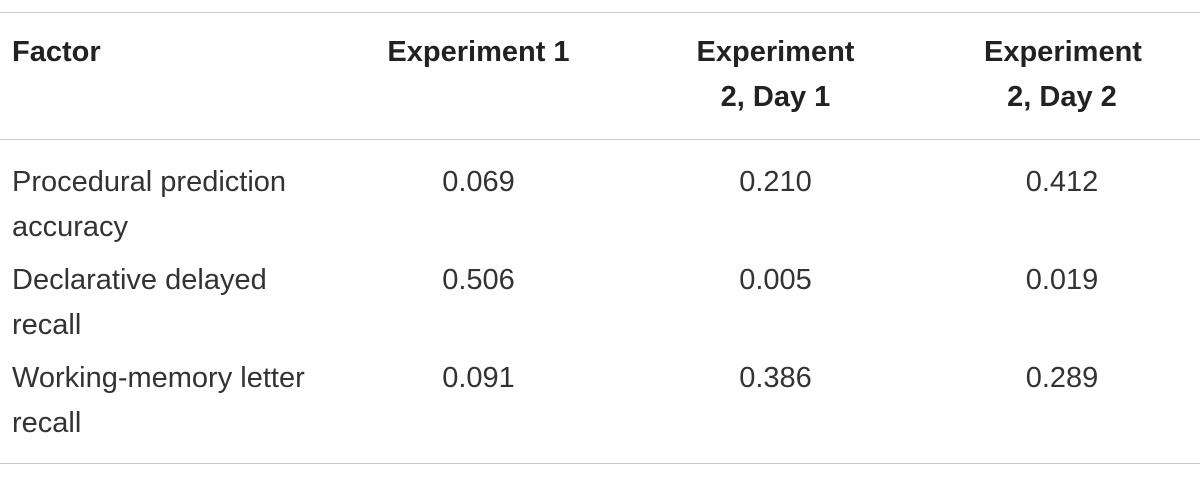 This screenshot has width=1200, height=489. I want to click on header-cell: Experiment 2, Day 1, so click(775, 74).